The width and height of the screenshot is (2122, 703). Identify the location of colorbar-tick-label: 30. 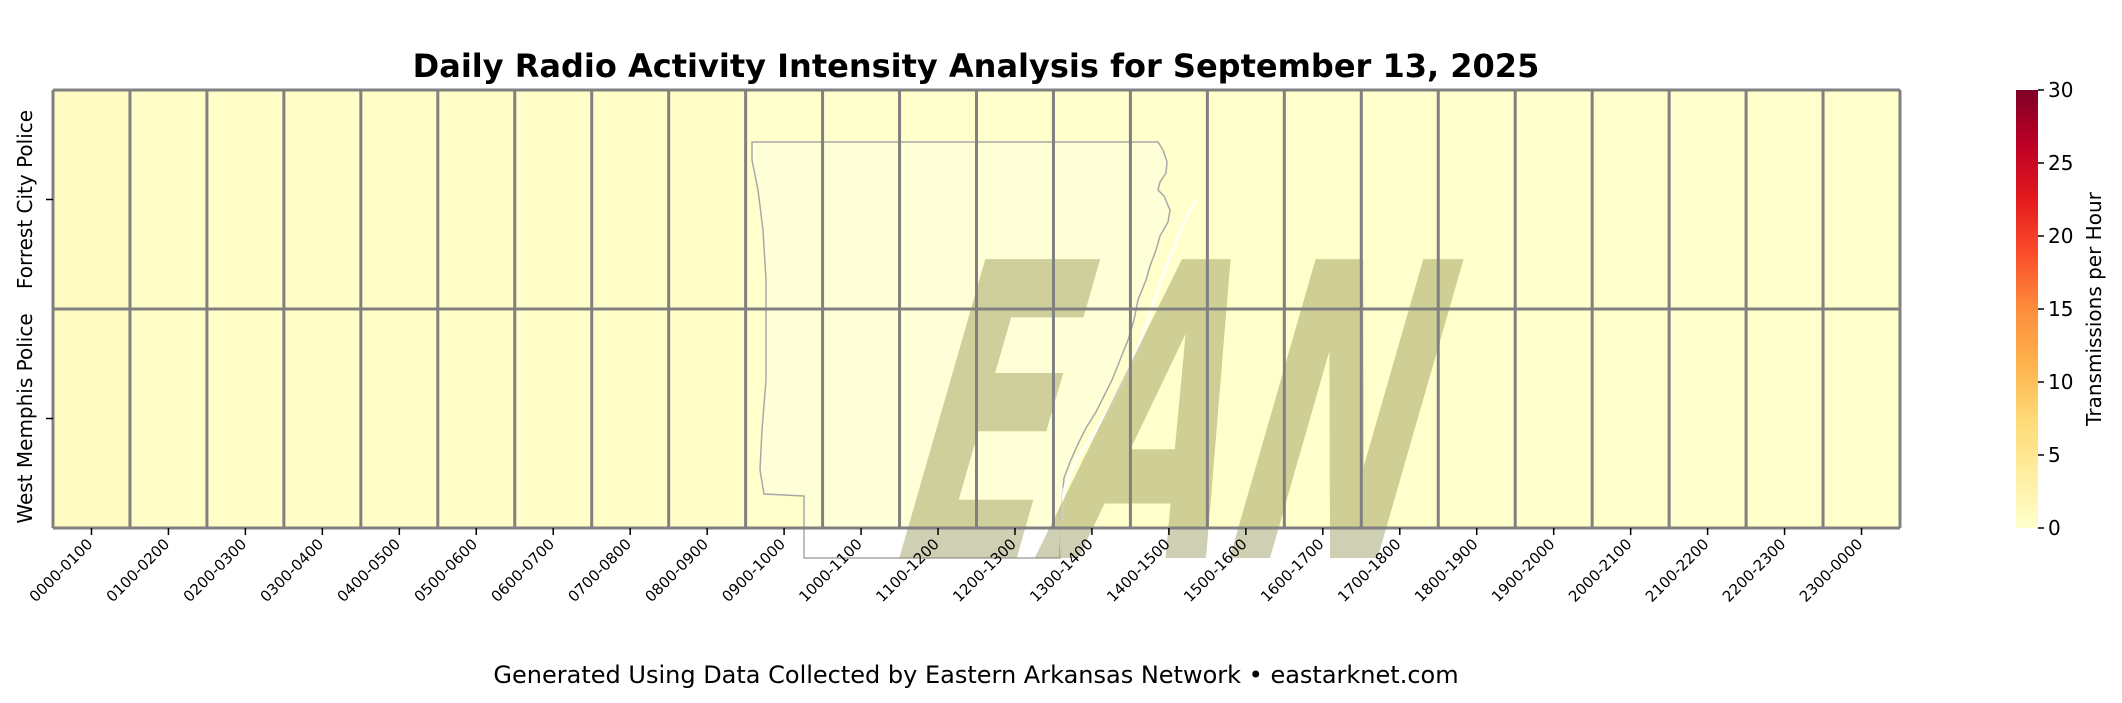
(2060, 90).